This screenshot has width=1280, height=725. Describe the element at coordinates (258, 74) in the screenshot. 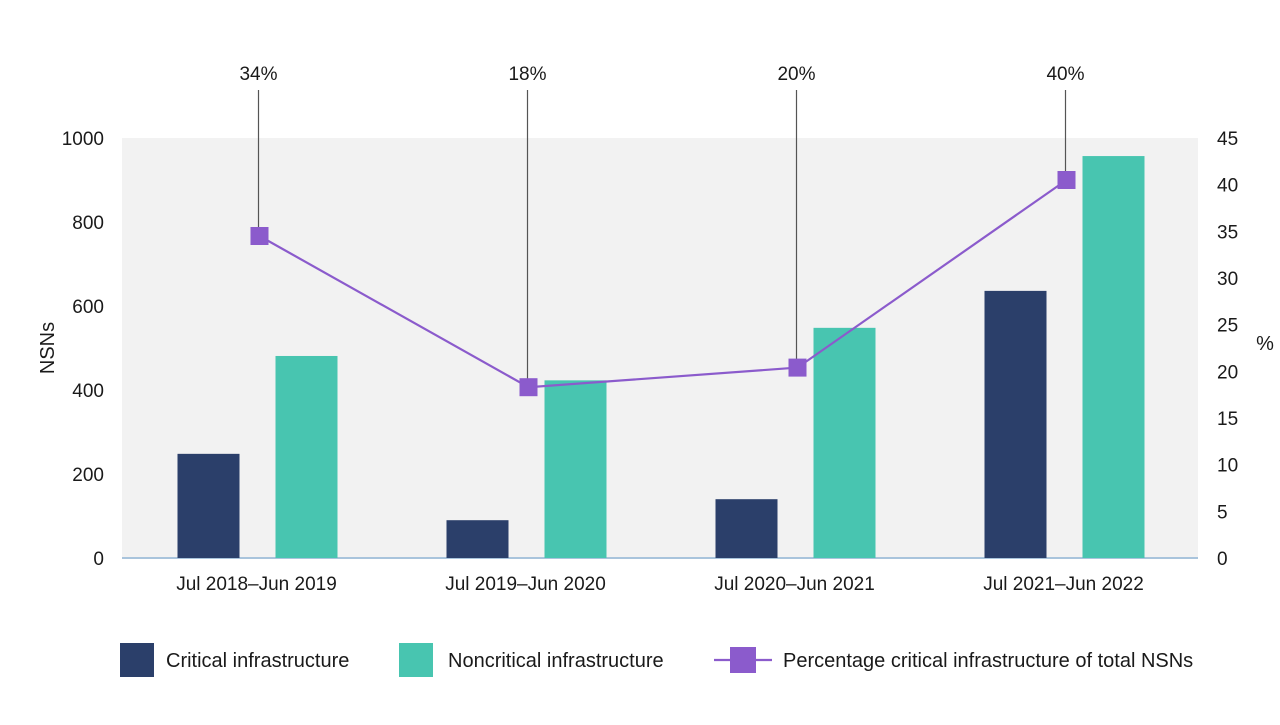

I see `annotation-label: 34%` at that location.